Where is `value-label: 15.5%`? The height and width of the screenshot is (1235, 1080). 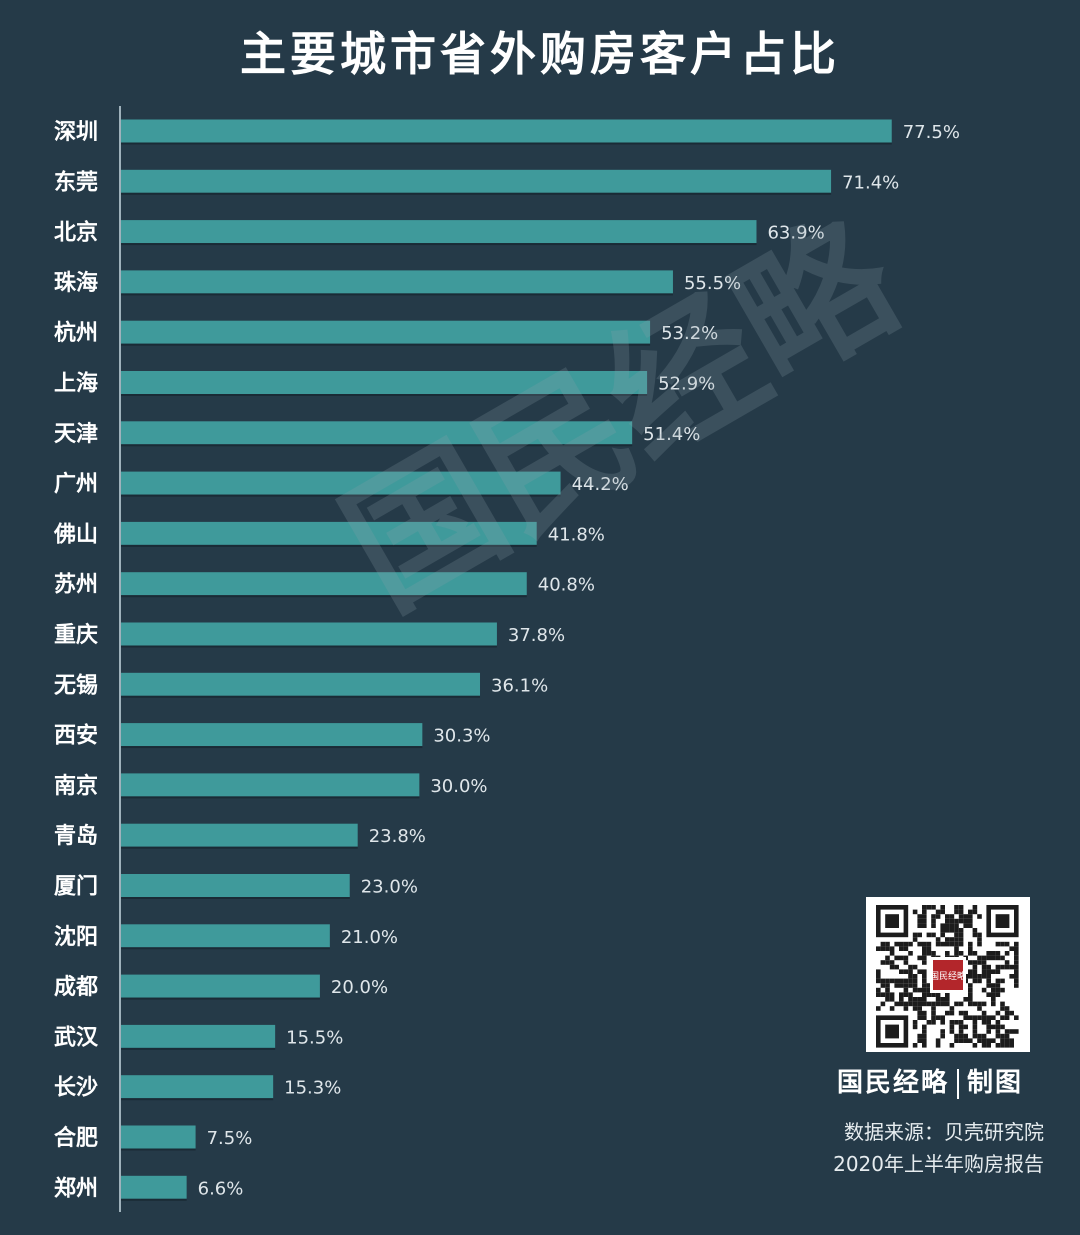 value-label: 15.5% is located at coordinates (314, 1037).